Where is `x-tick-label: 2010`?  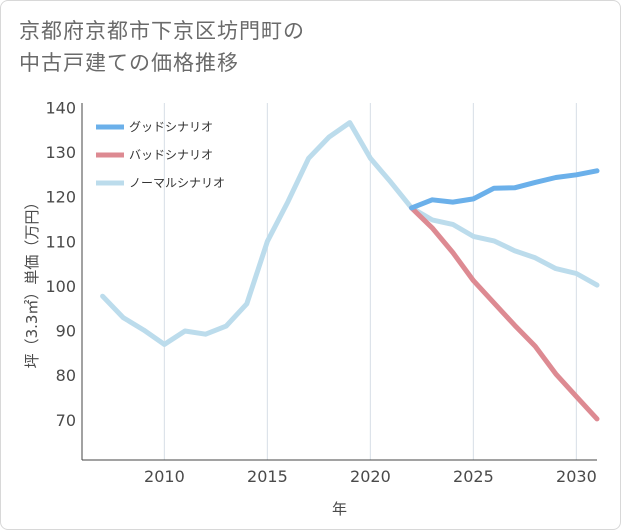 x-tick-label: 2010 is located at coordinates (164, 476).